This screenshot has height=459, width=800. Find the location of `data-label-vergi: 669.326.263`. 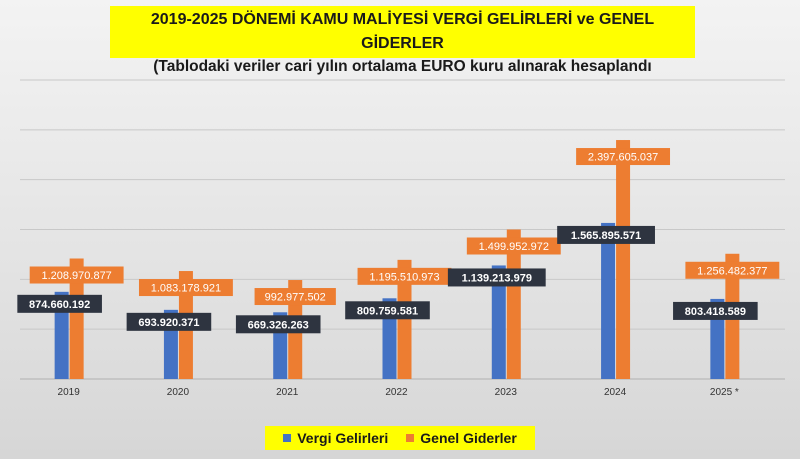

data-label-vergi: 669.326.263 is located at coordinates (278, 325).